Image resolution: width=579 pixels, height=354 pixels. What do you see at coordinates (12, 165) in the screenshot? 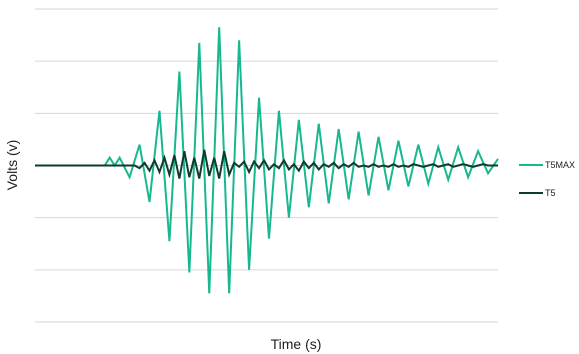
I see `y-axis-label: Volts (v)` at bounding box center [12, 165].